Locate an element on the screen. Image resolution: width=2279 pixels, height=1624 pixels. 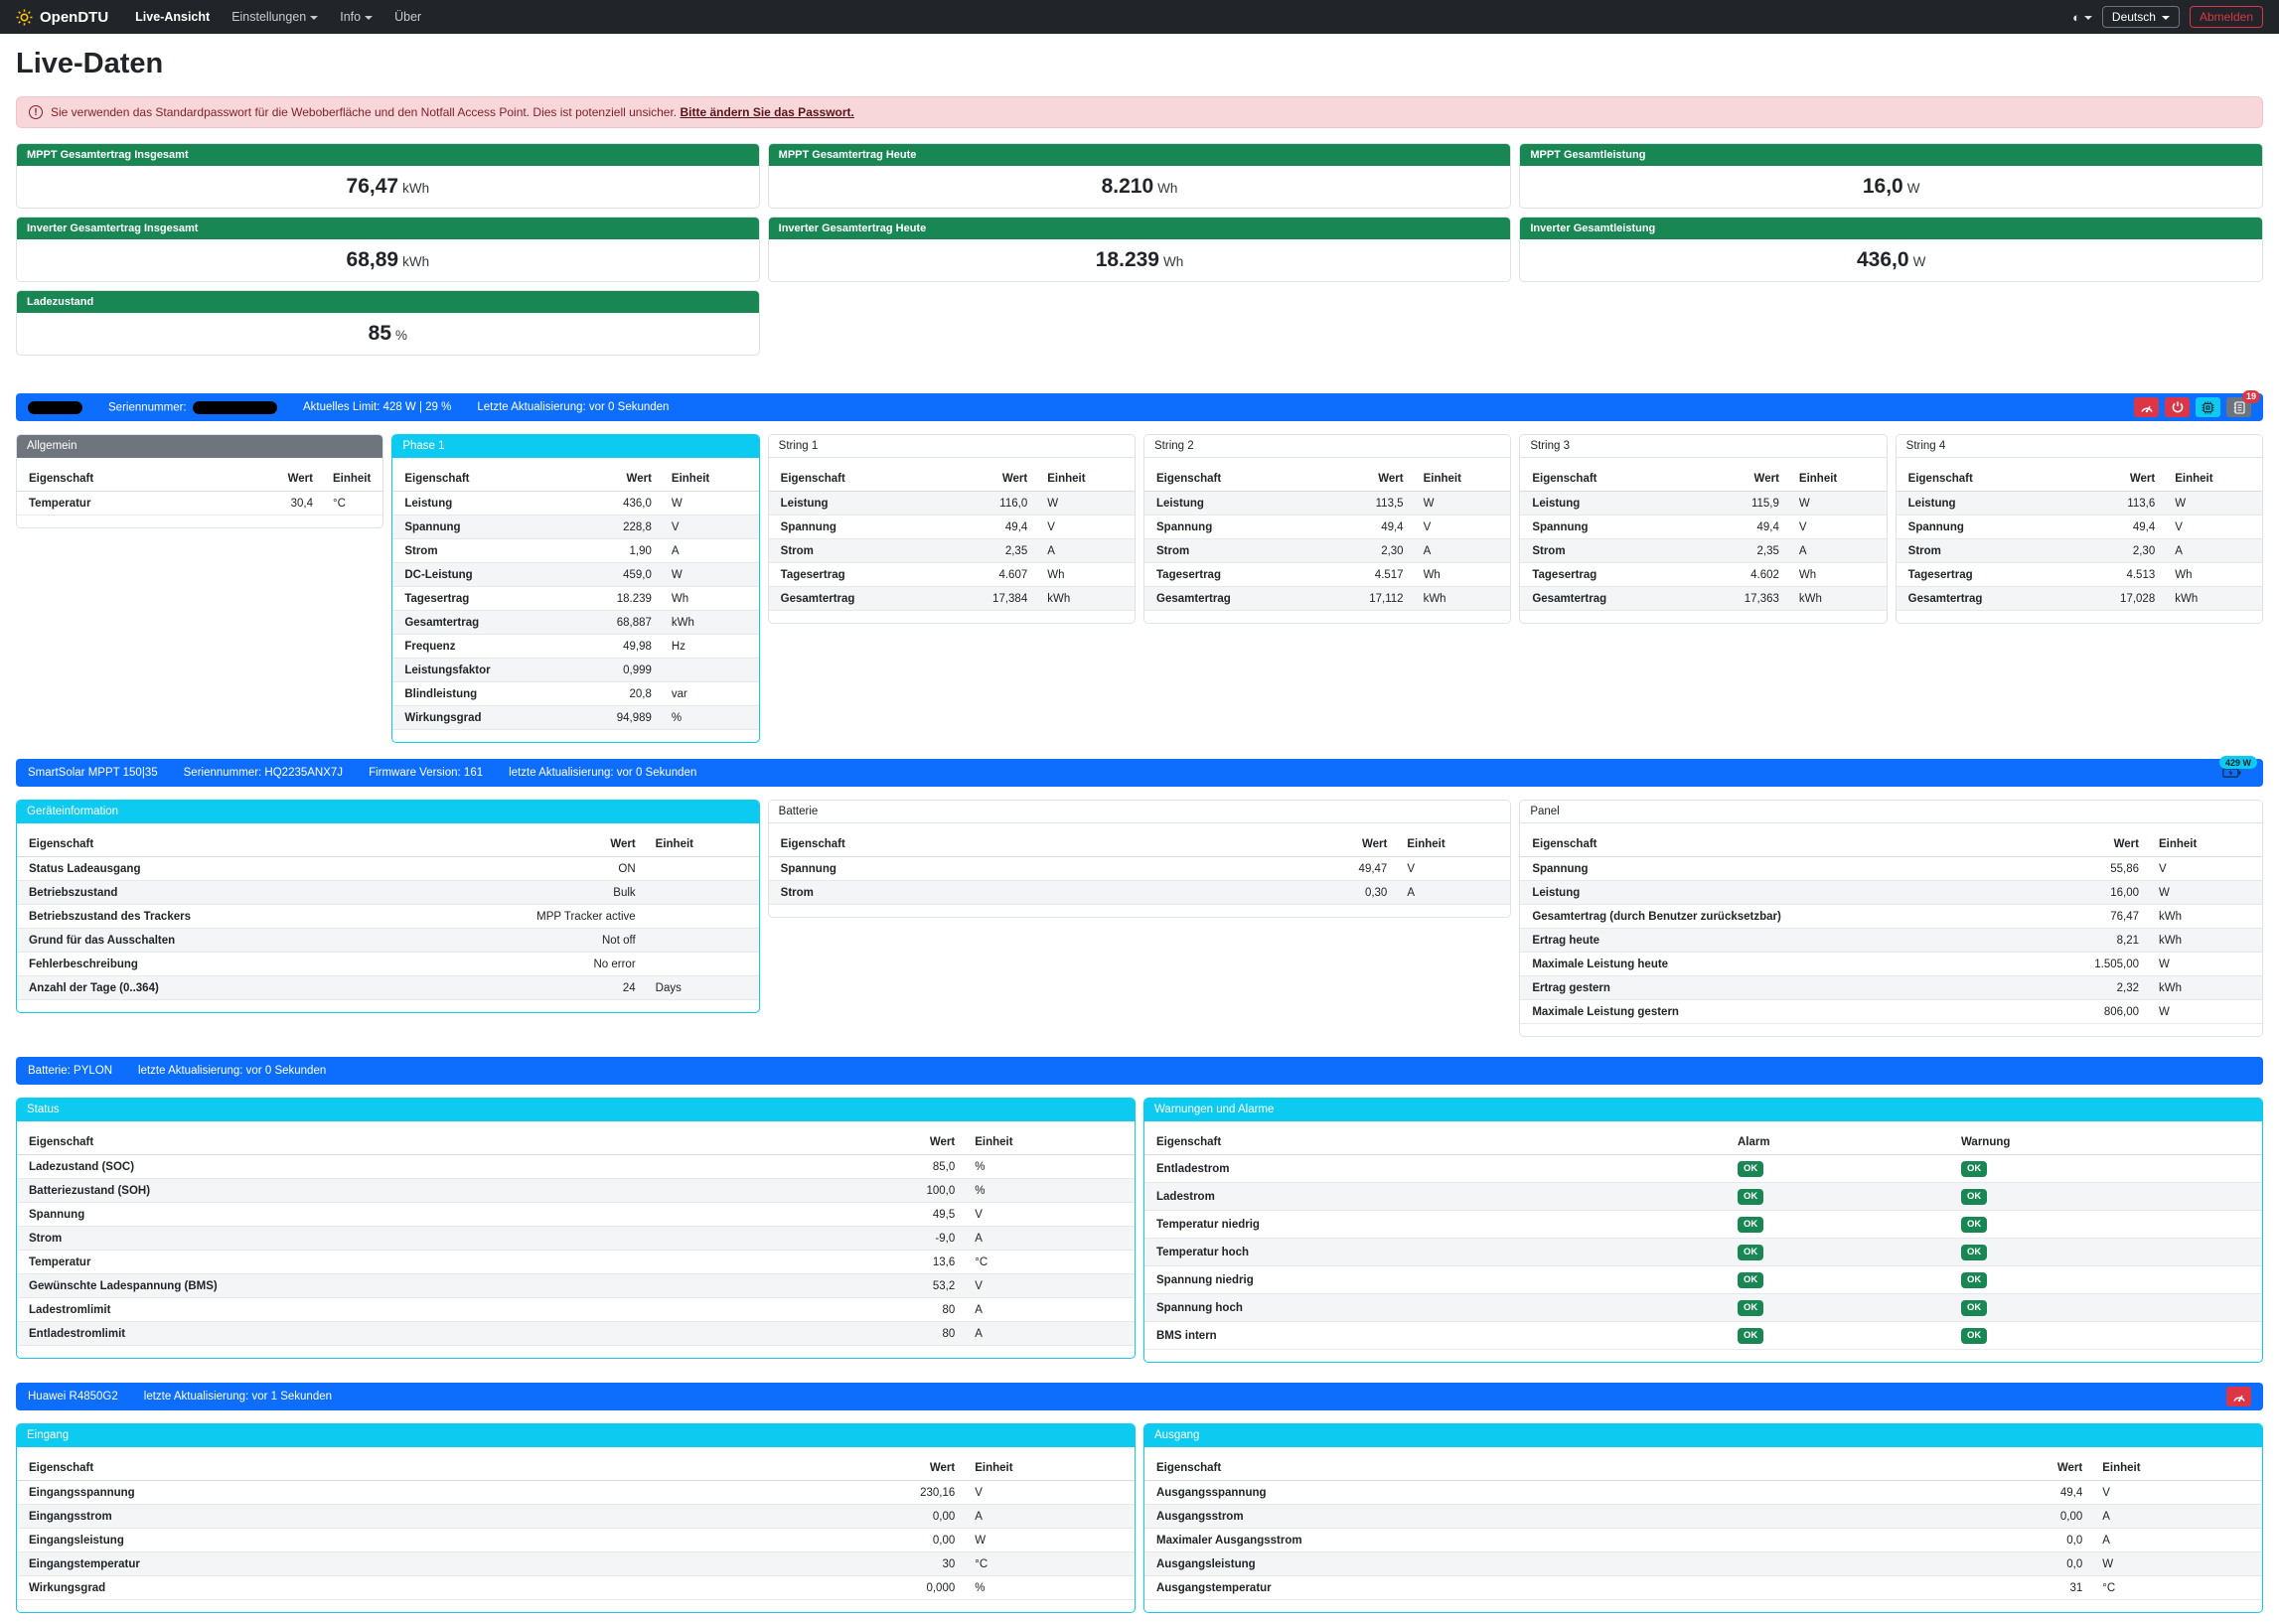
change-password-link: Bitte ändern Sie das Passwort. is located at coordinates (767, 112).